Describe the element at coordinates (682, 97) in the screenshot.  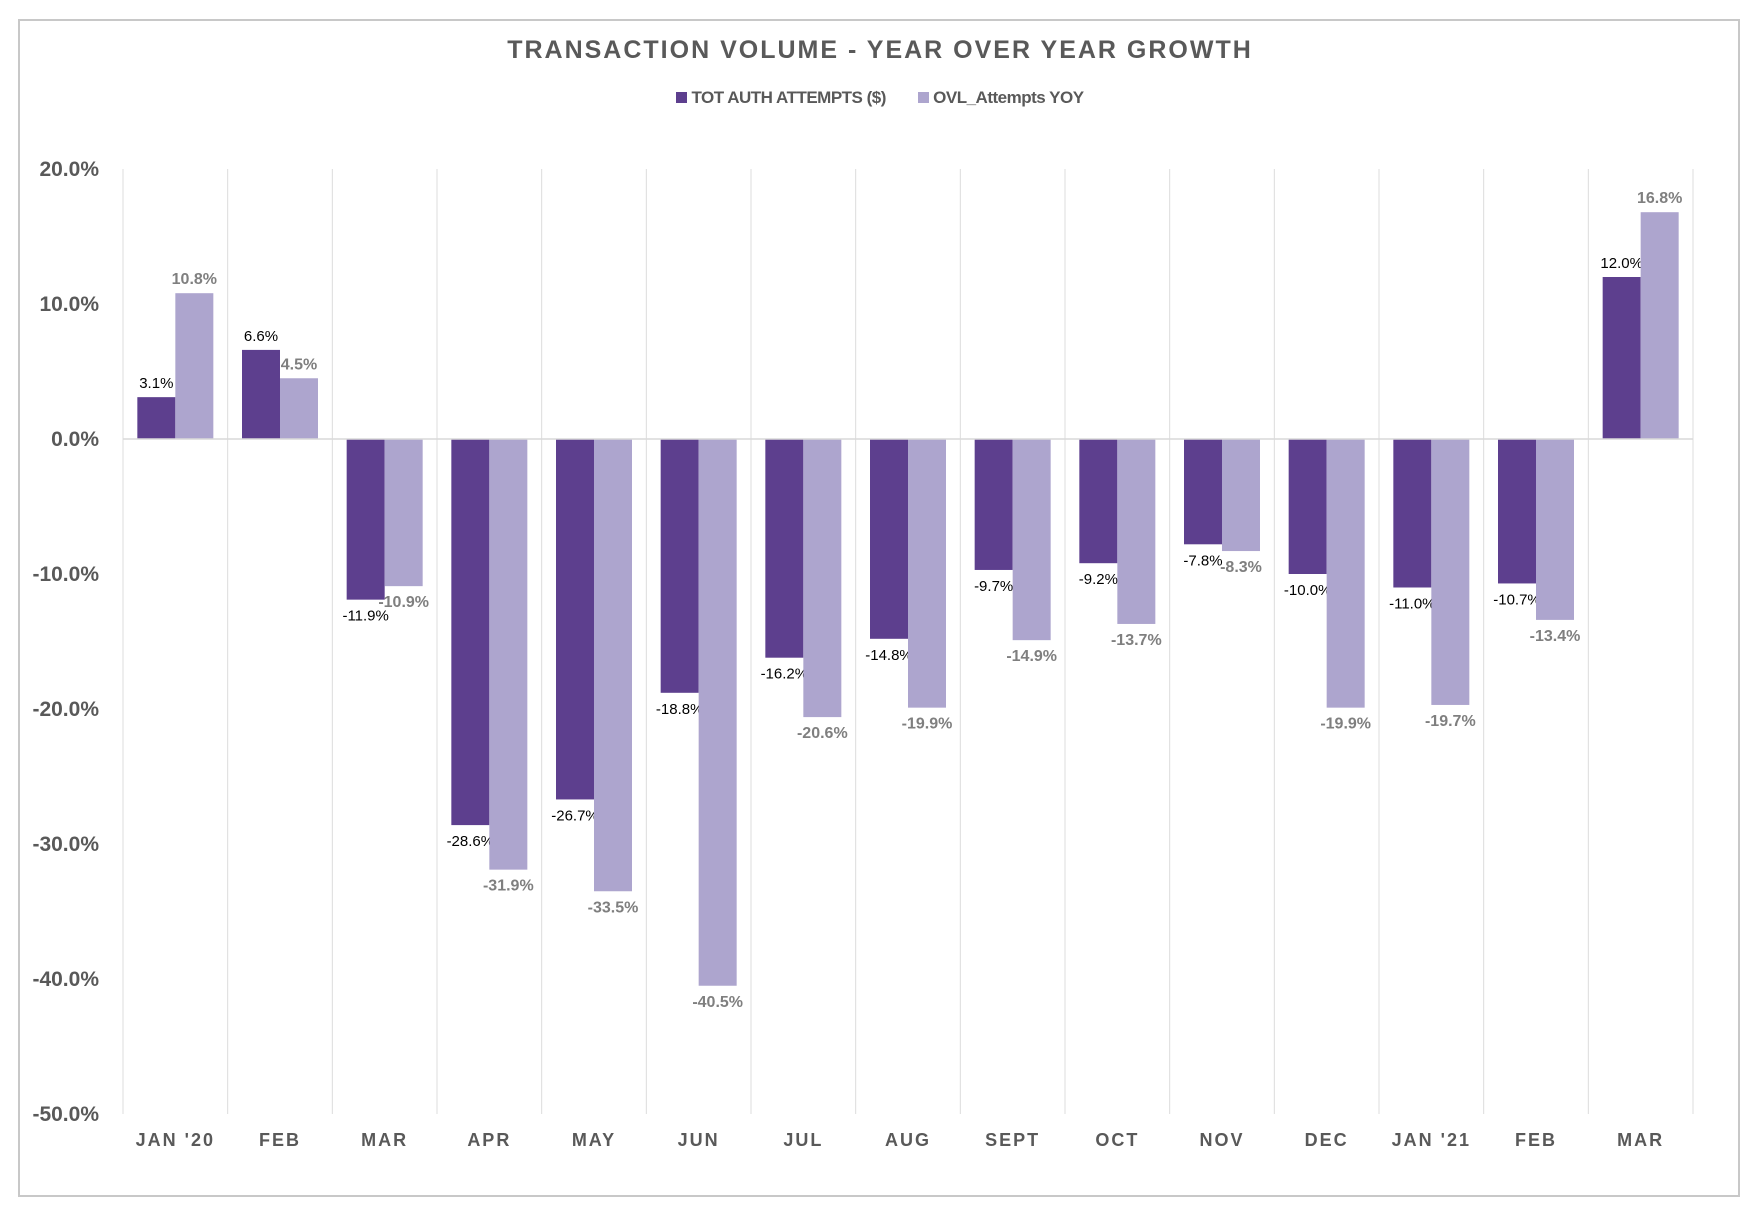
I see `legend-swatch-tot-auth` at that location.